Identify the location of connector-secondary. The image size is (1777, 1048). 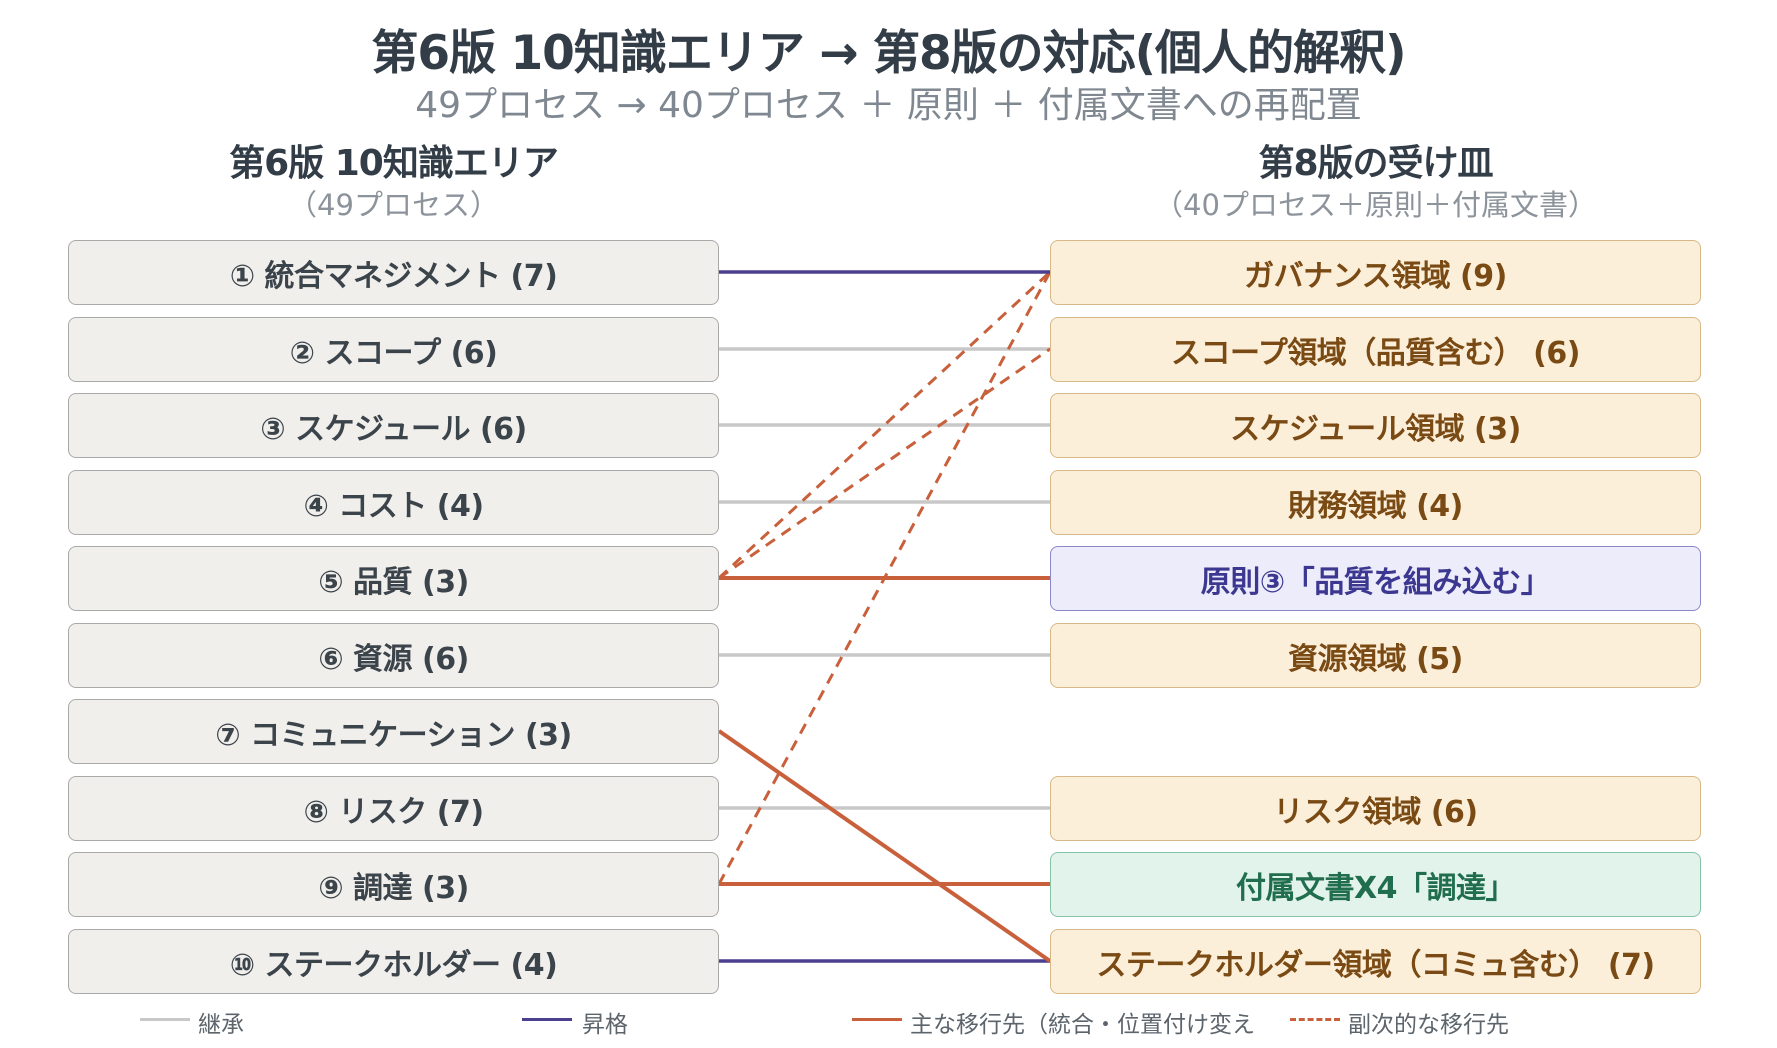
(884, 463).